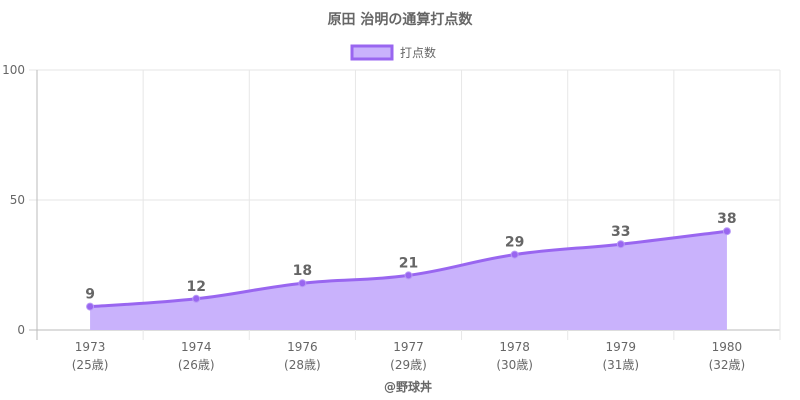  I want to click on legend: 打点数, so click(393, 52).